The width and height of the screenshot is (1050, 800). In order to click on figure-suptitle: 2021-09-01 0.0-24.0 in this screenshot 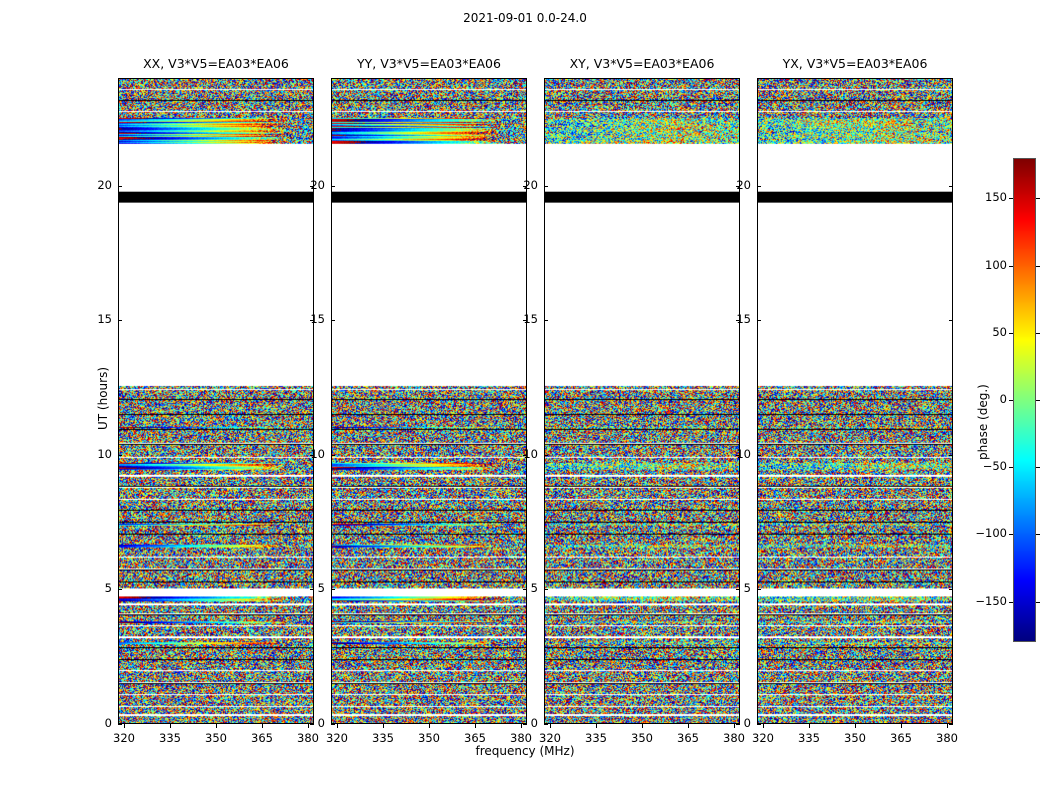, I will do `click(525, 18)`.